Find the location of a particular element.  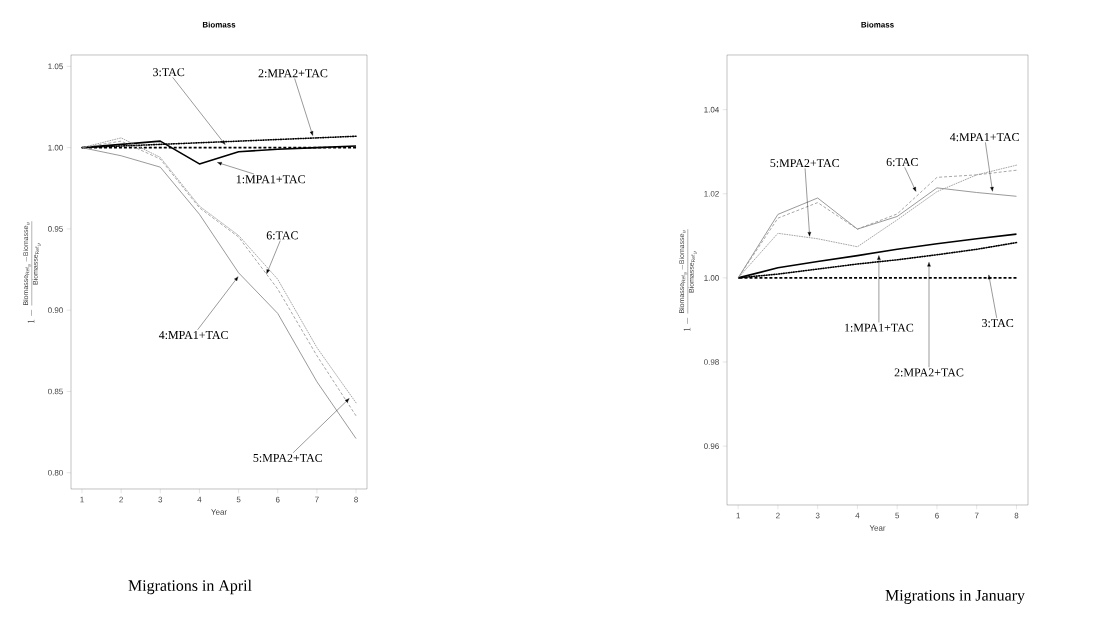

text: Migrations in April is located at coordinates (190, 587).